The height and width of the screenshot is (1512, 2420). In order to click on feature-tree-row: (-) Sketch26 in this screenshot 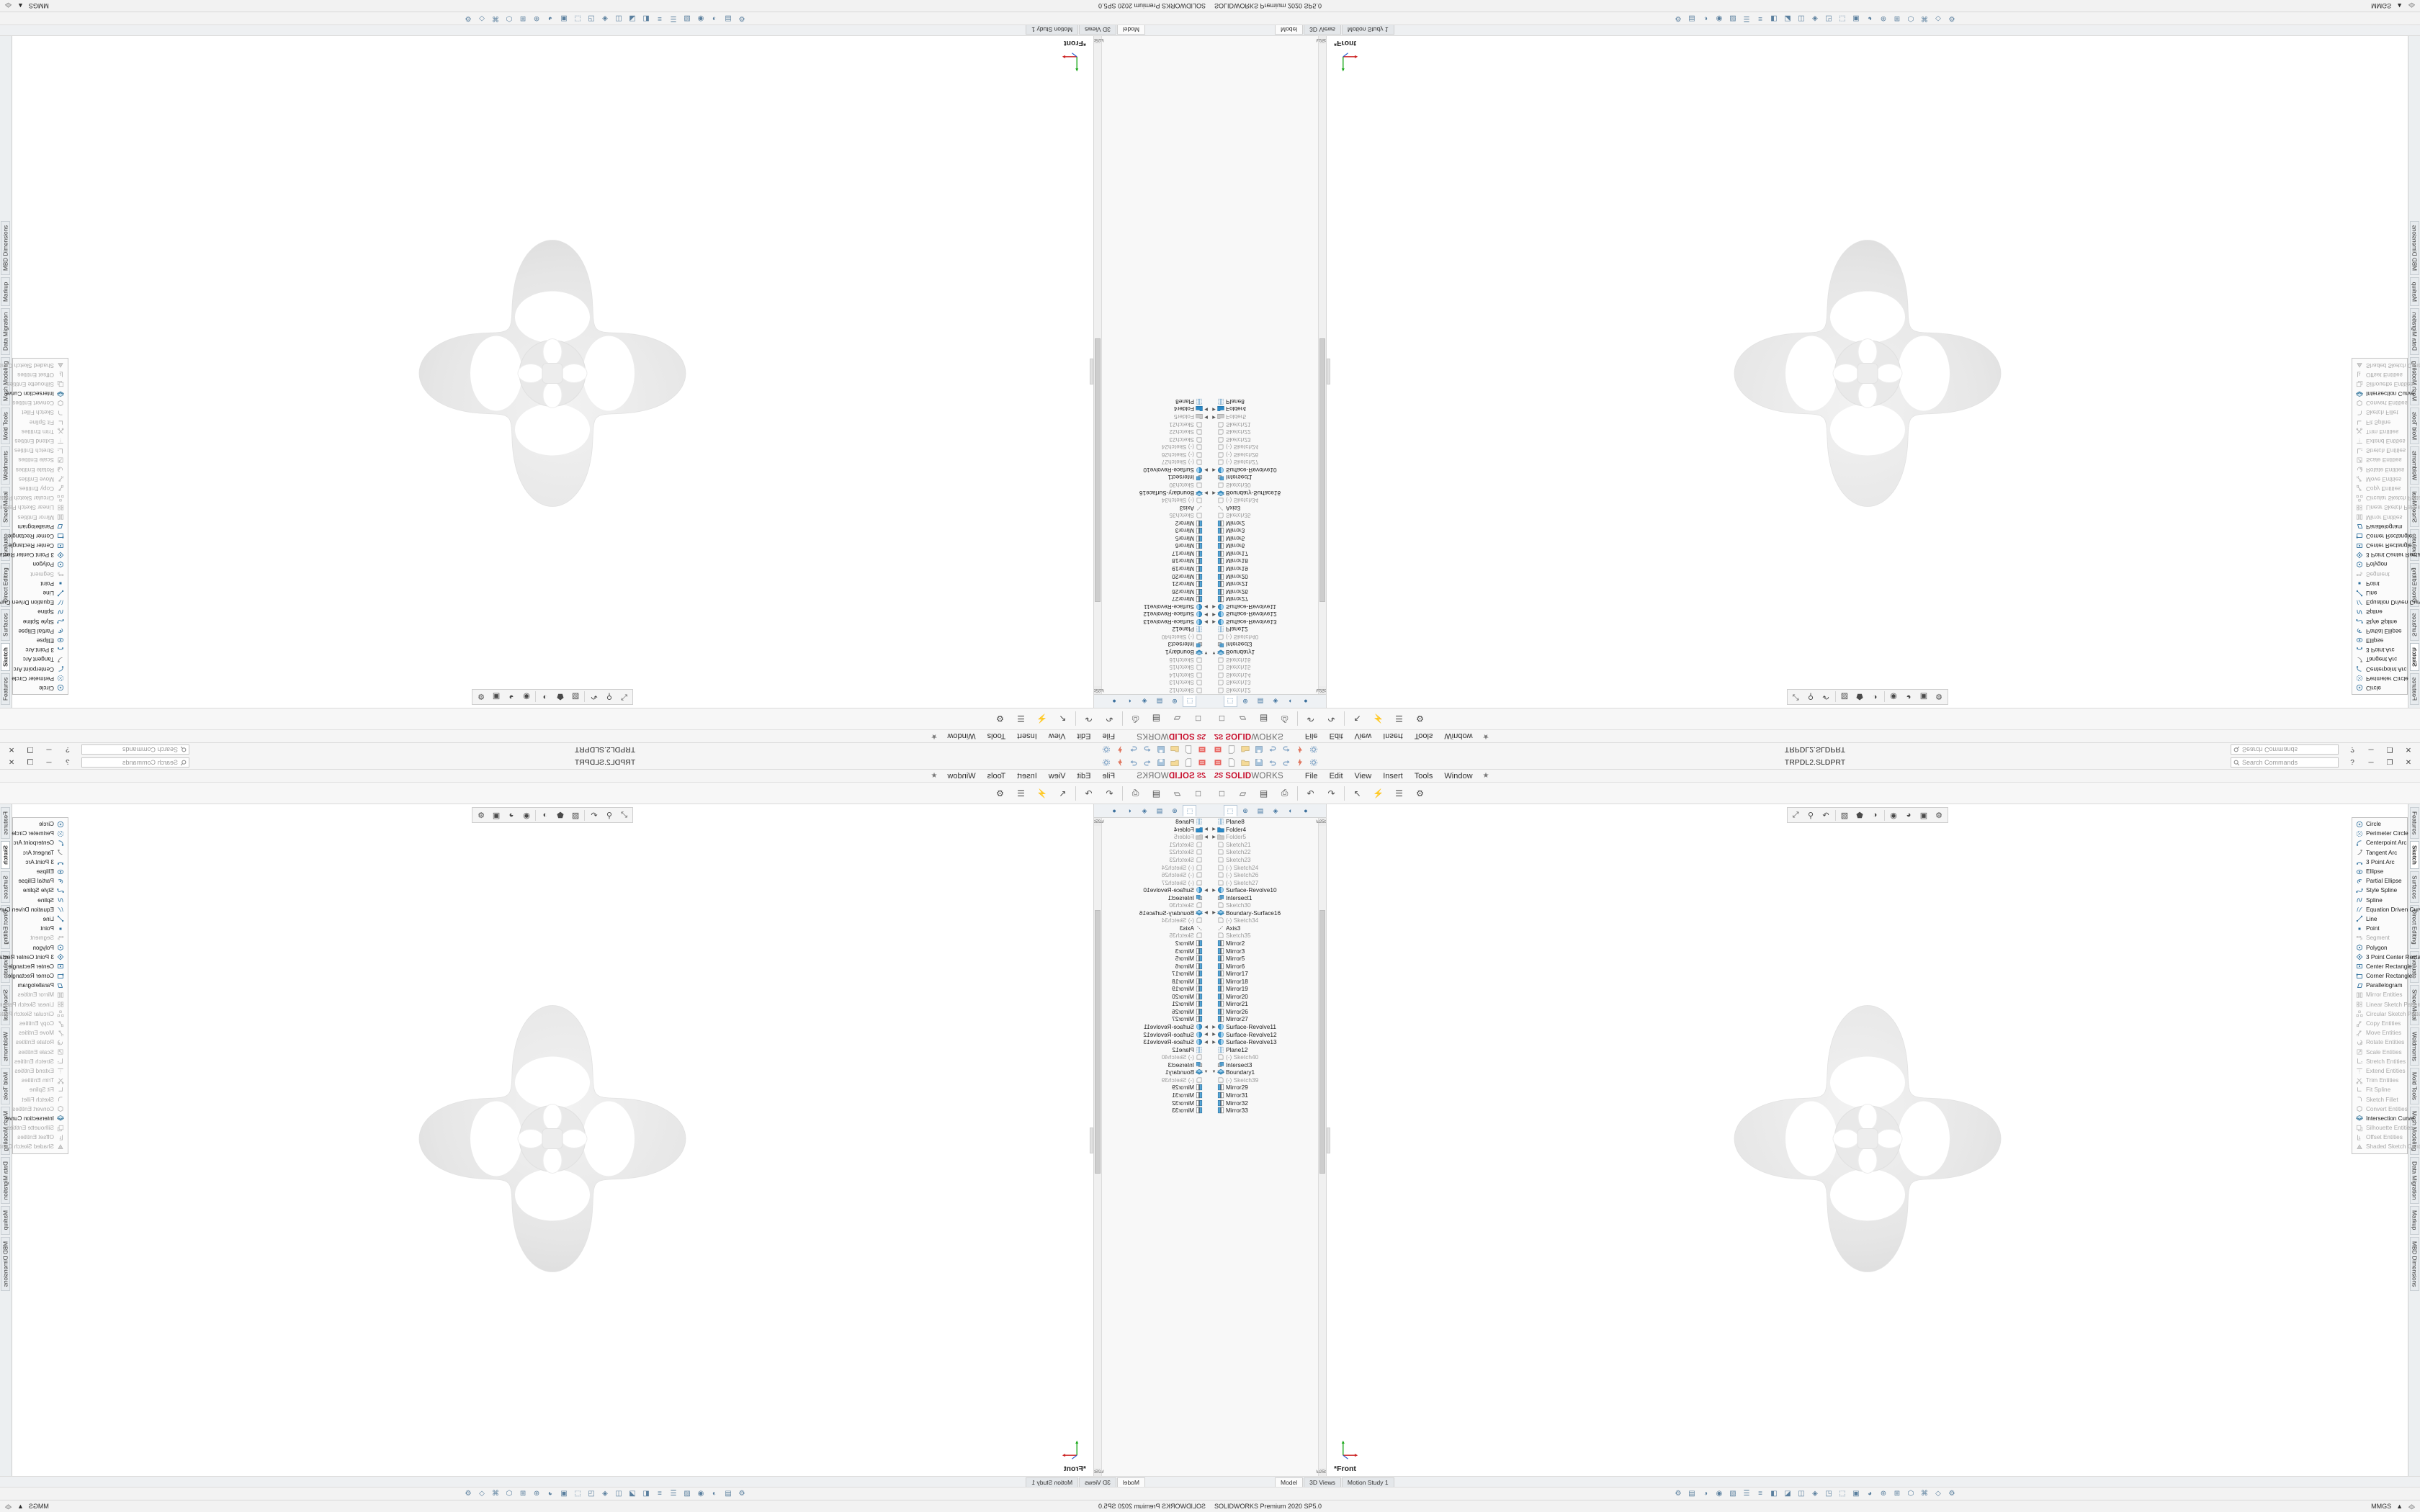, I will do `click(1152, 455)`.